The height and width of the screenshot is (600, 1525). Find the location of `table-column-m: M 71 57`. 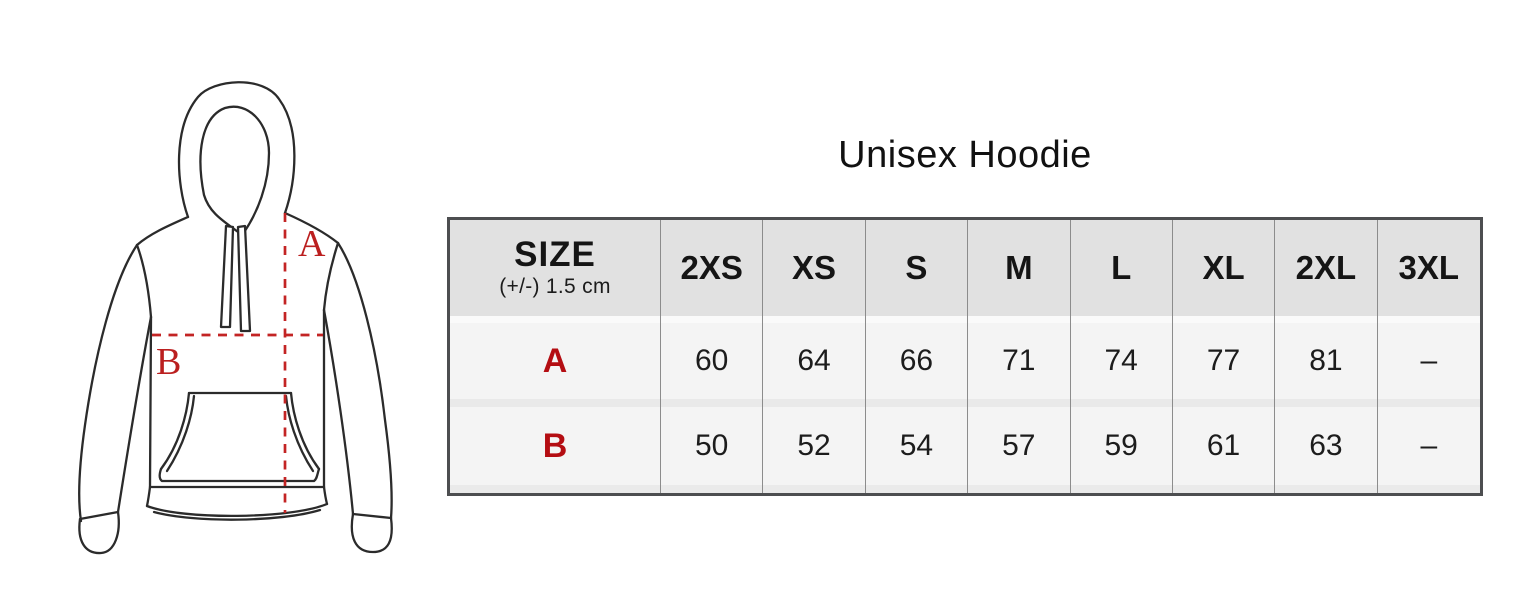

table-column-m: M 71 57 is located at coordinates (1019, 356).